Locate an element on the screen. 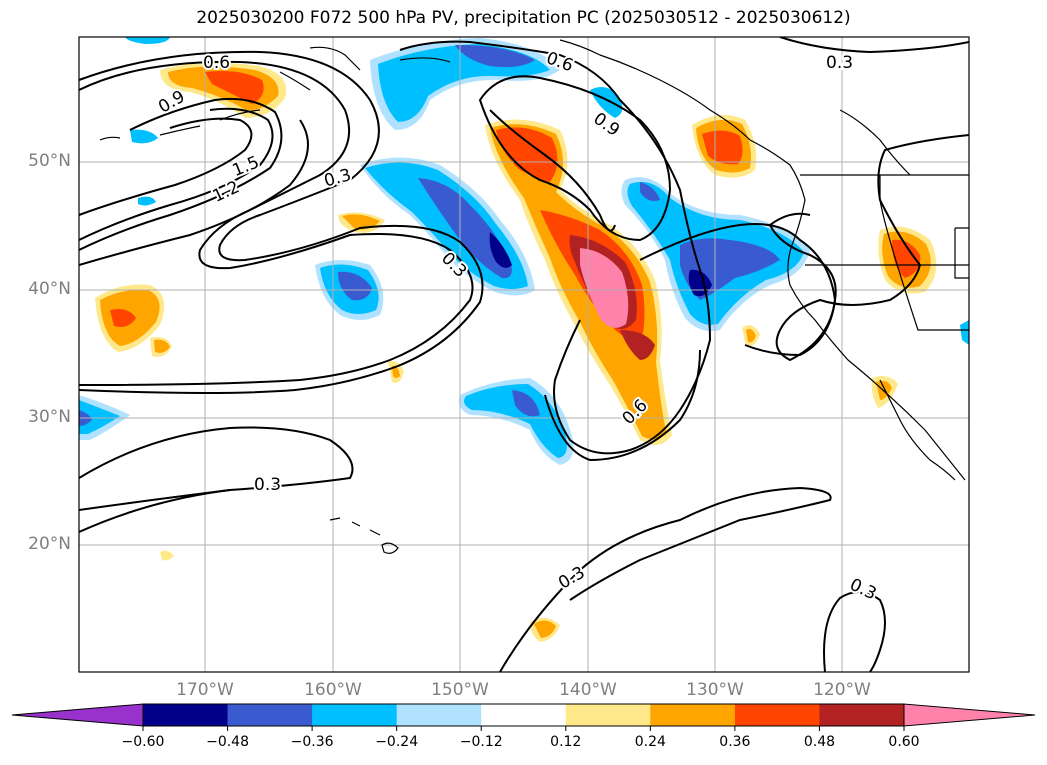 This screenshot has width=1047, height=765. contour-1.5-west is located at coordinates (166, 166).